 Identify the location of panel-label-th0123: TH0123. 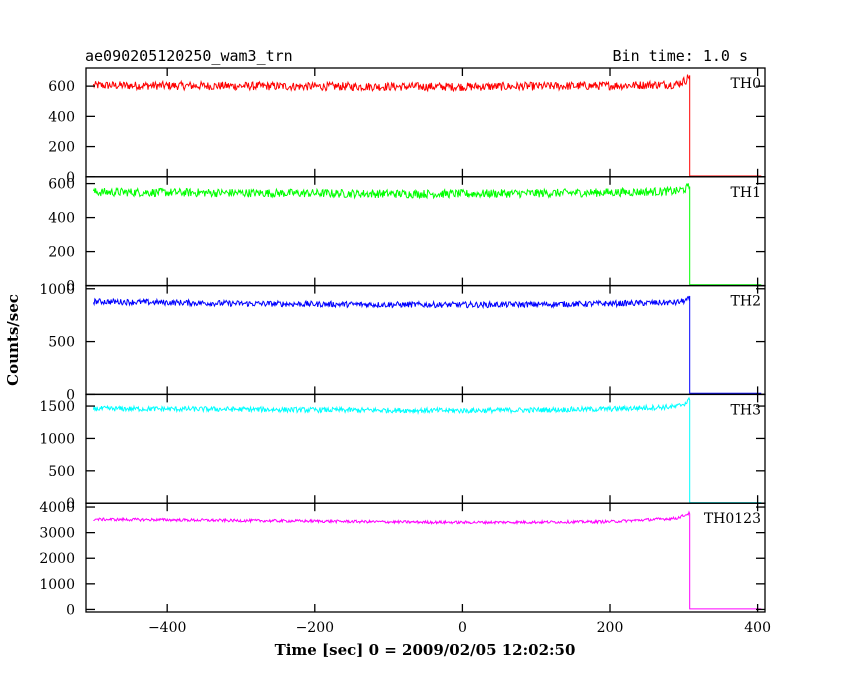
(732, 519).